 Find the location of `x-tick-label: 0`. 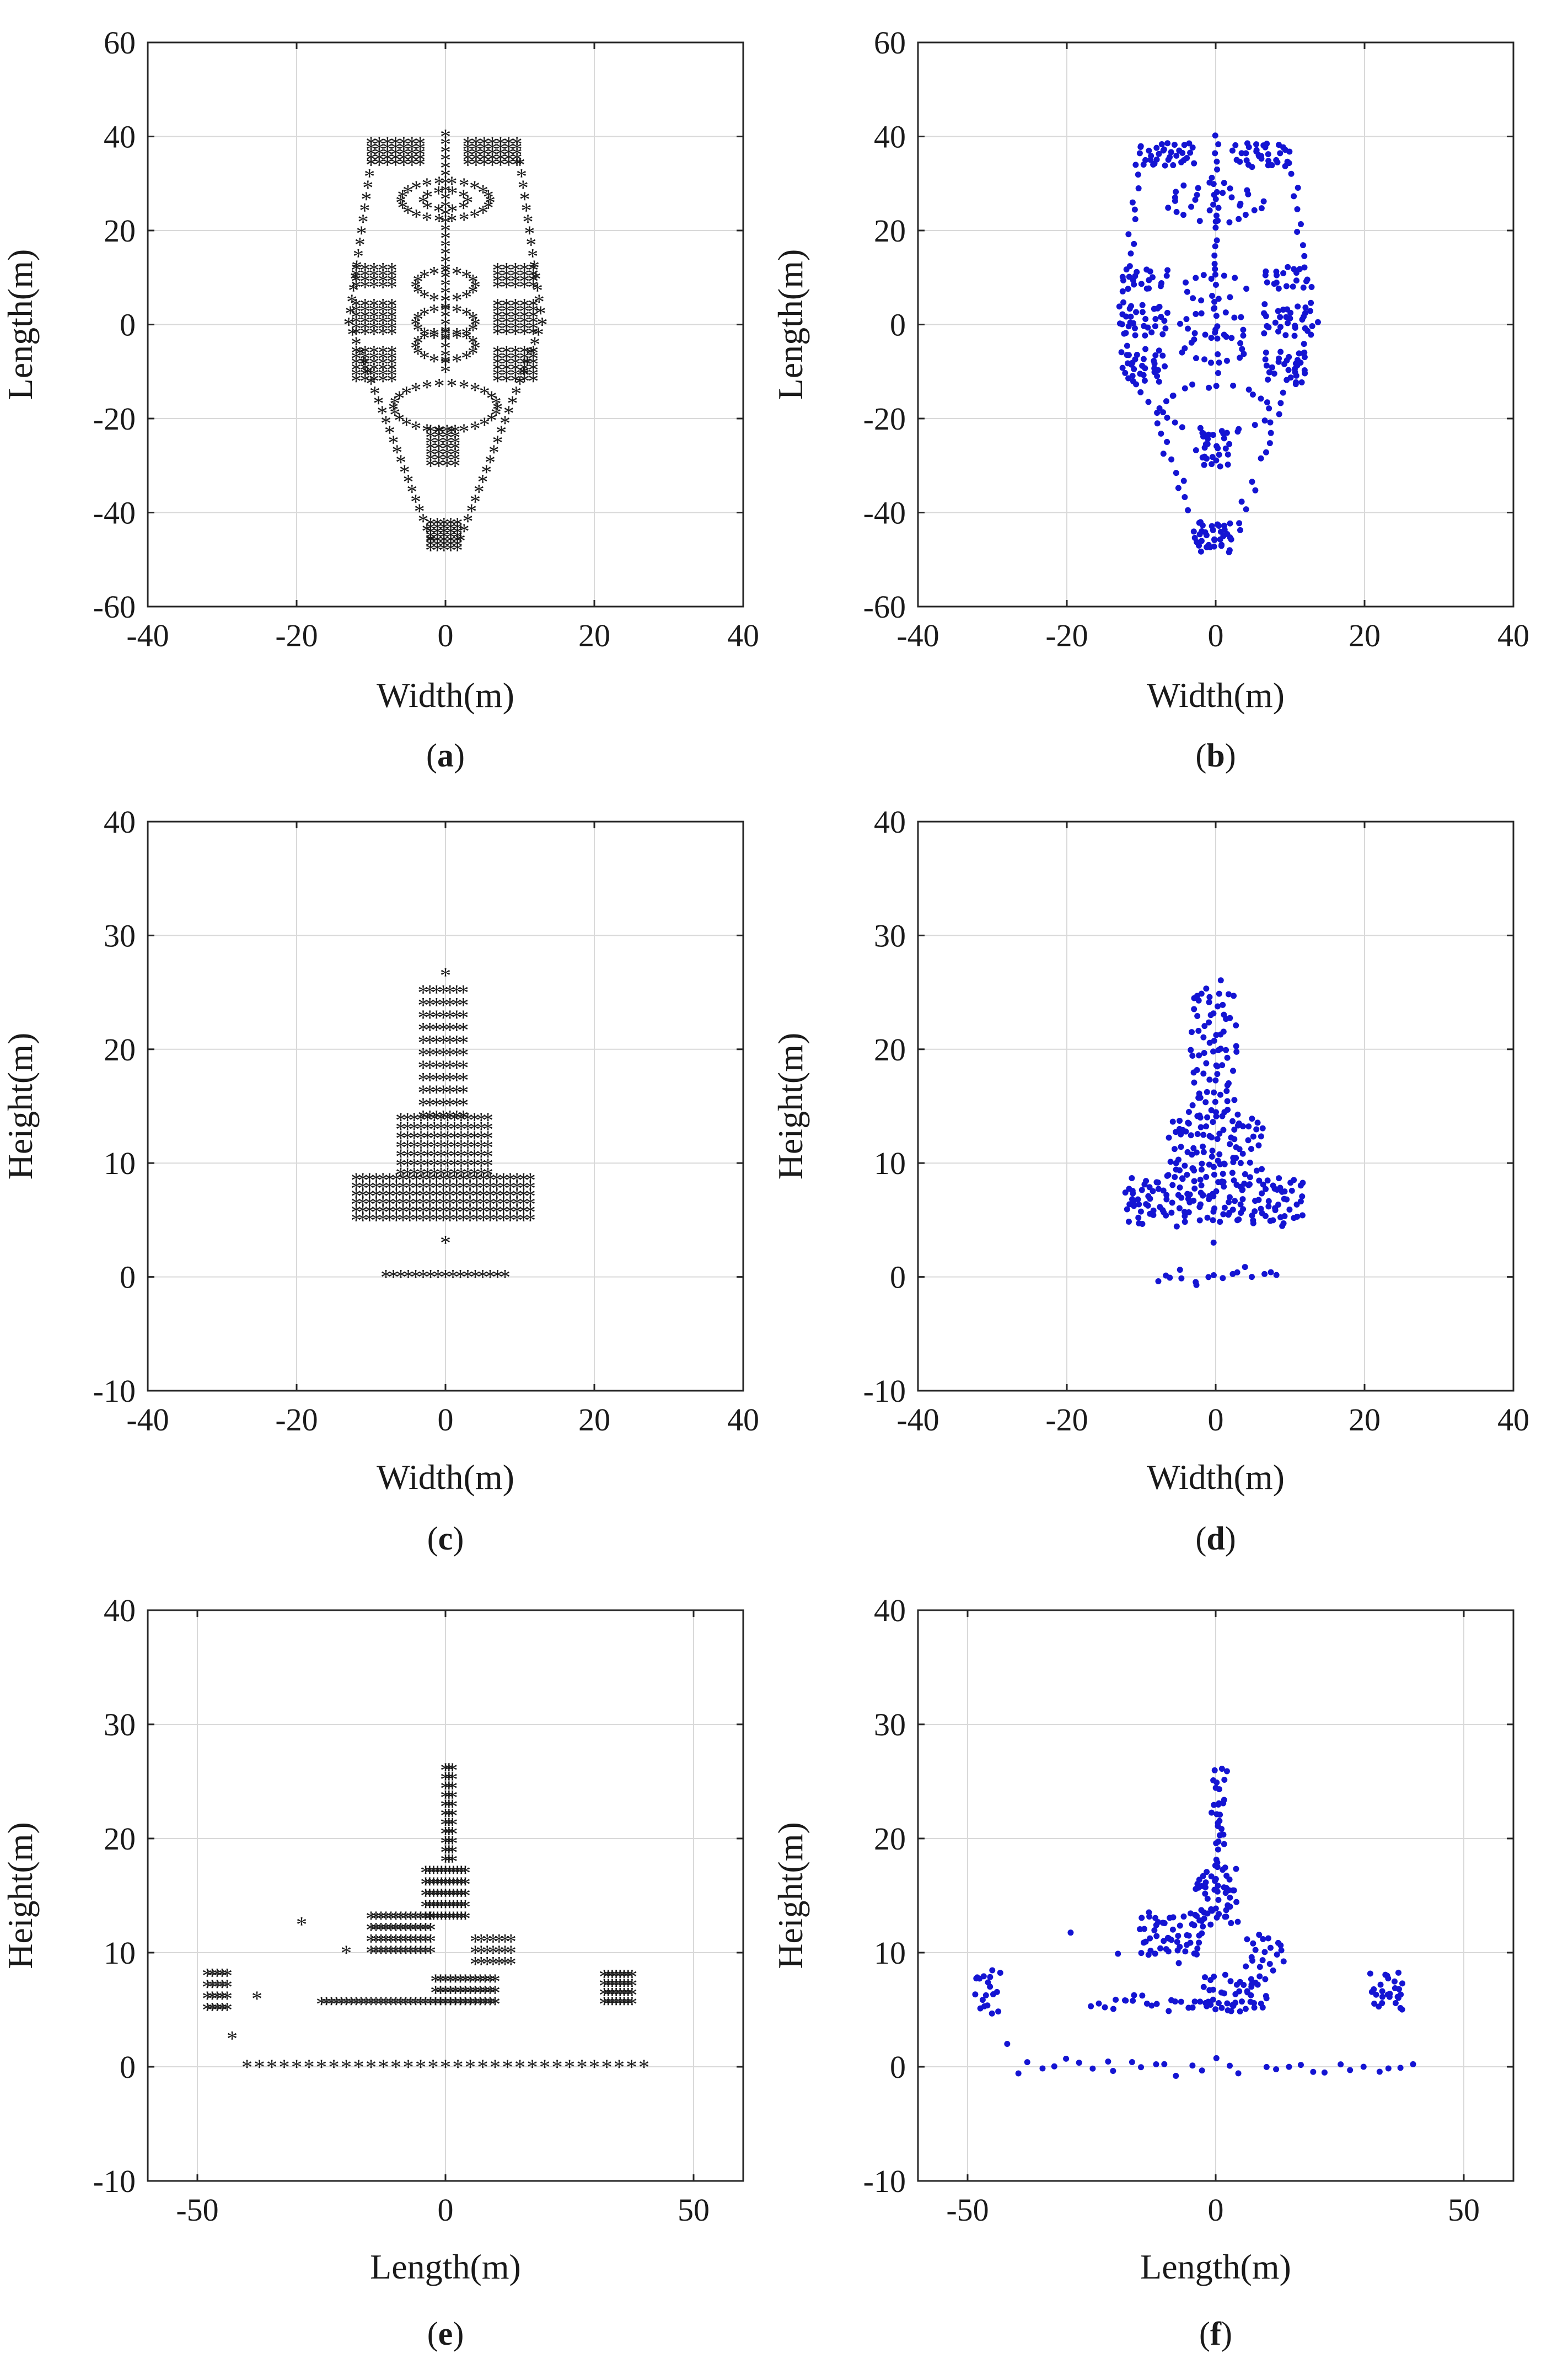

x-tick-label: 0 is located at coordinates (446, 1420).